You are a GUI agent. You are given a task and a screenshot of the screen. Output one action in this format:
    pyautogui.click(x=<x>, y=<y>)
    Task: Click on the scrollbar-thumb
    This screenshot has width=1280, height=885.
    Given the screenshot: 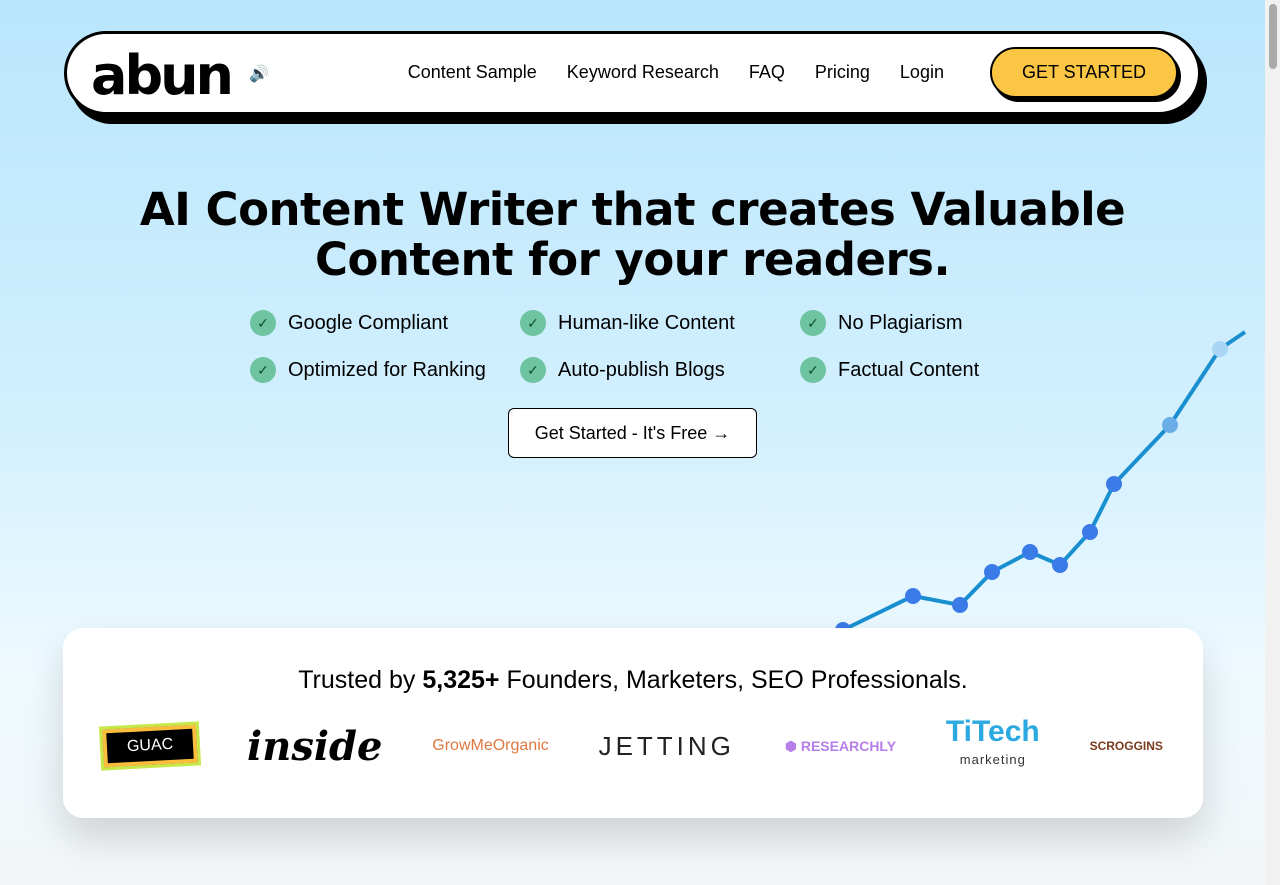 What is the action you would take?
    pyautogui.click(x=1273, y=36)
    